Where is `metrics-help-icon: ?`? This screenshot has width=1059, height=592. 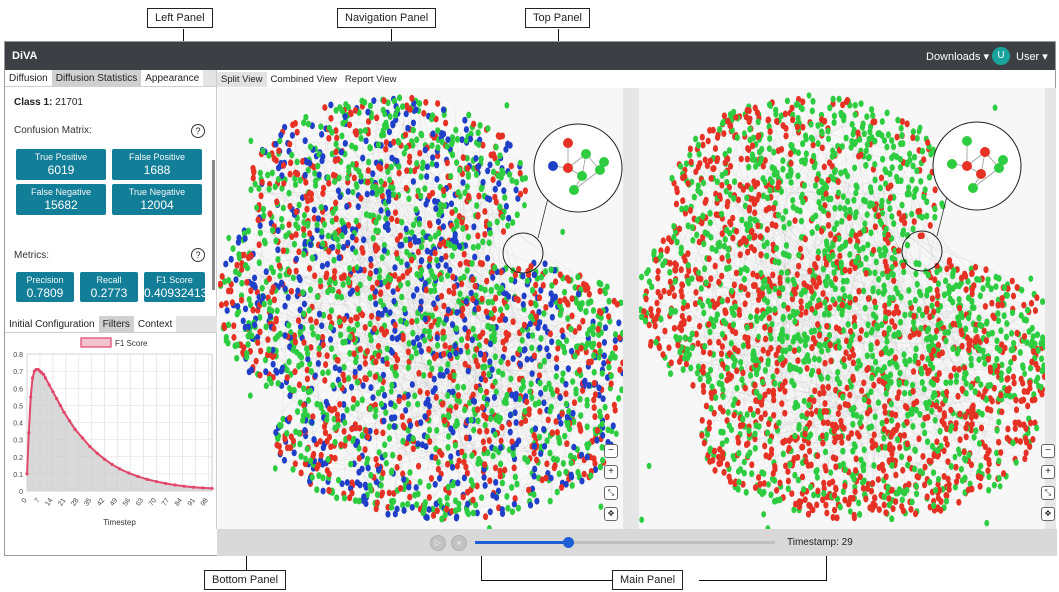 metrics-help-icon: ? is located at coordinates (198, 255).